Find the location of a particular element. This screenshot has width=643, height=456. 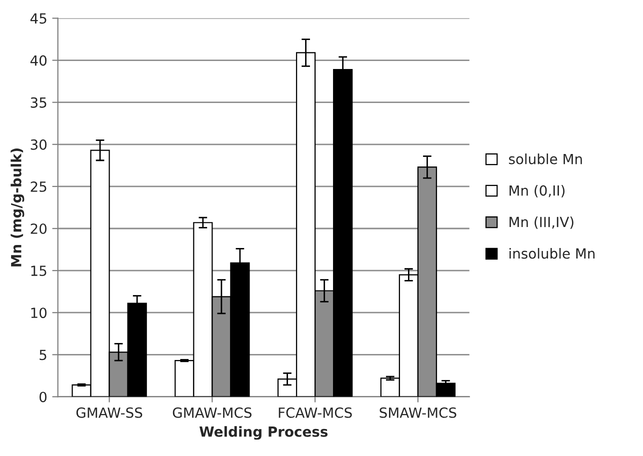

x-tick-label: GMAW-MCS is located at coordinates (212, 412).